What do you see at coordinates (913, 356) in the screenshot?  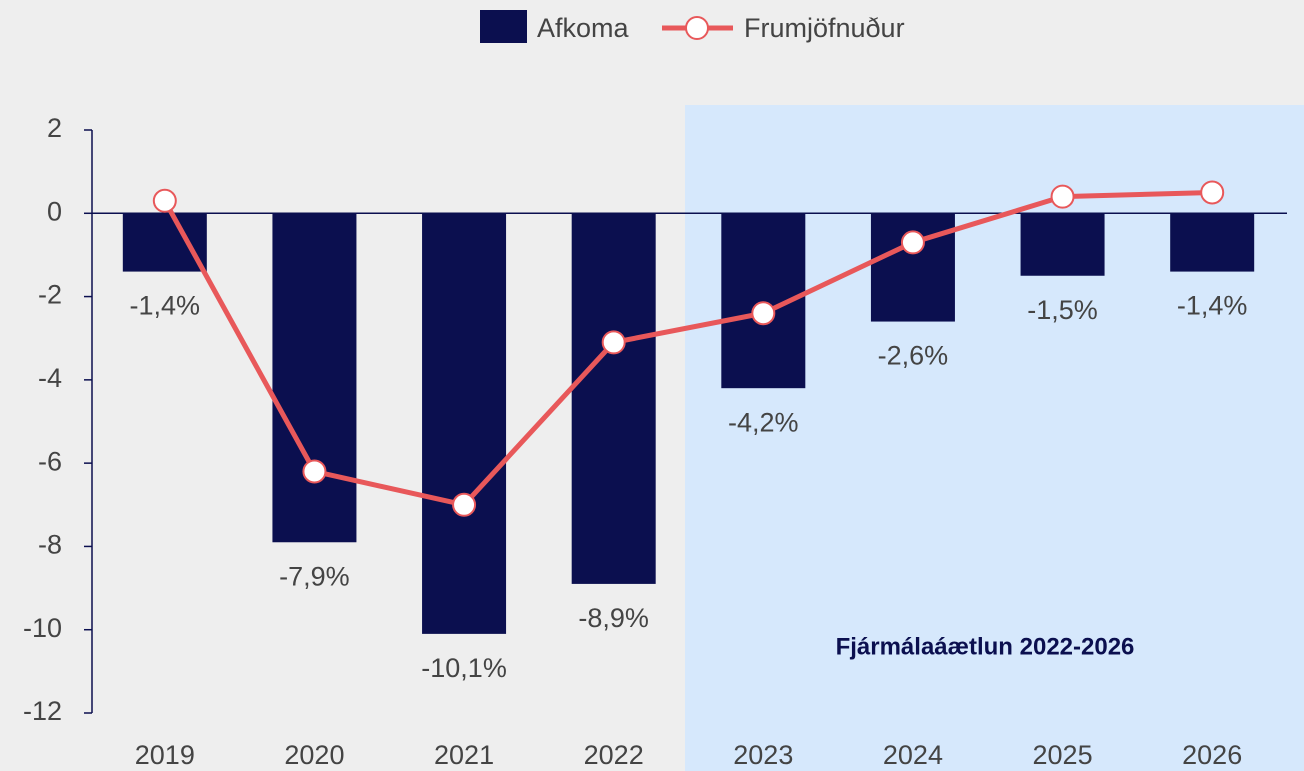 I see `data-label: -2,6%` at bounding box center [913, 356].